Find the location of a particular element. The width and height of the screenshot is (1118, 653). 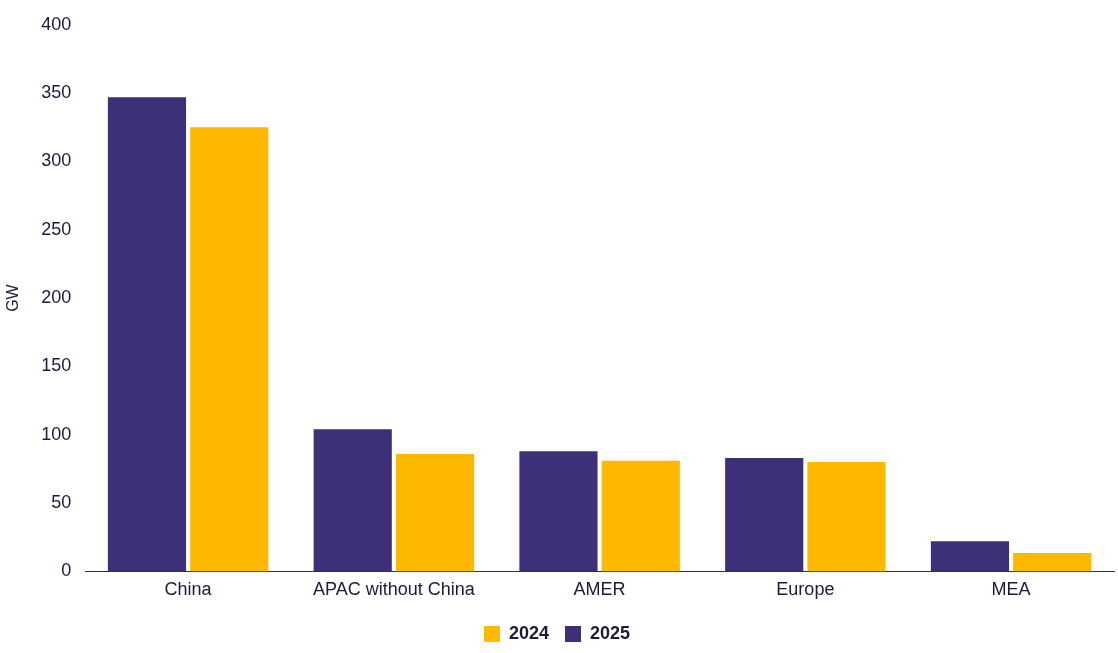

y-tick-label: 400 is located at coordinates (56, 23).